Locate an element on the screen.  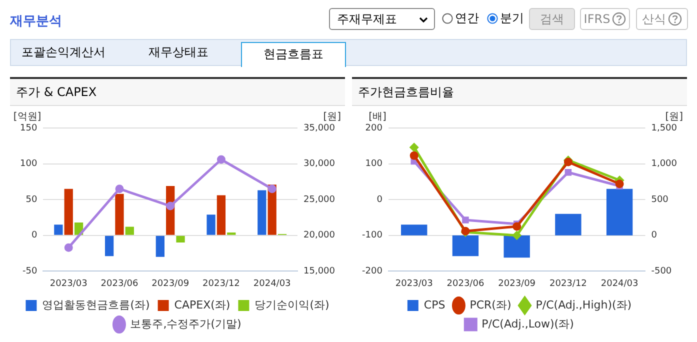
text: 재무분석 is located at coordinates (36, 21).